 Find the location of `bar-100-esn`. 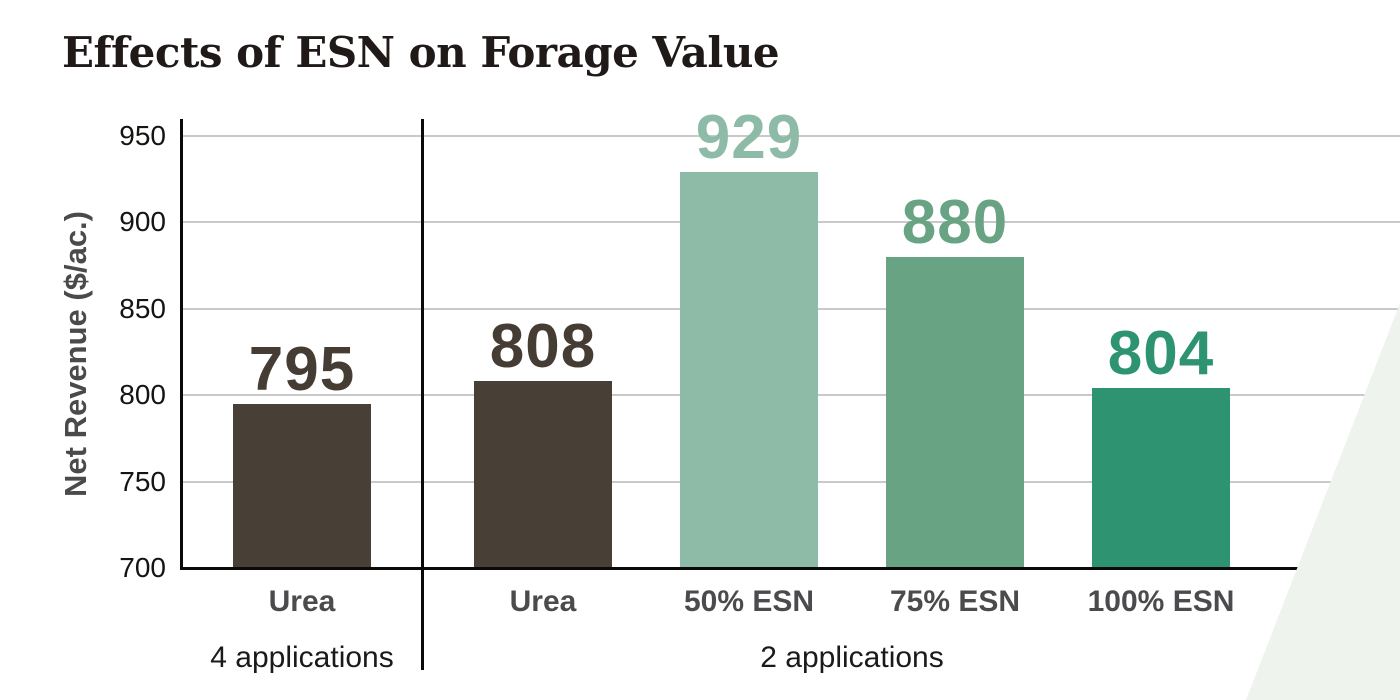

bar-100-esn is located at coordinates (1161, 478).